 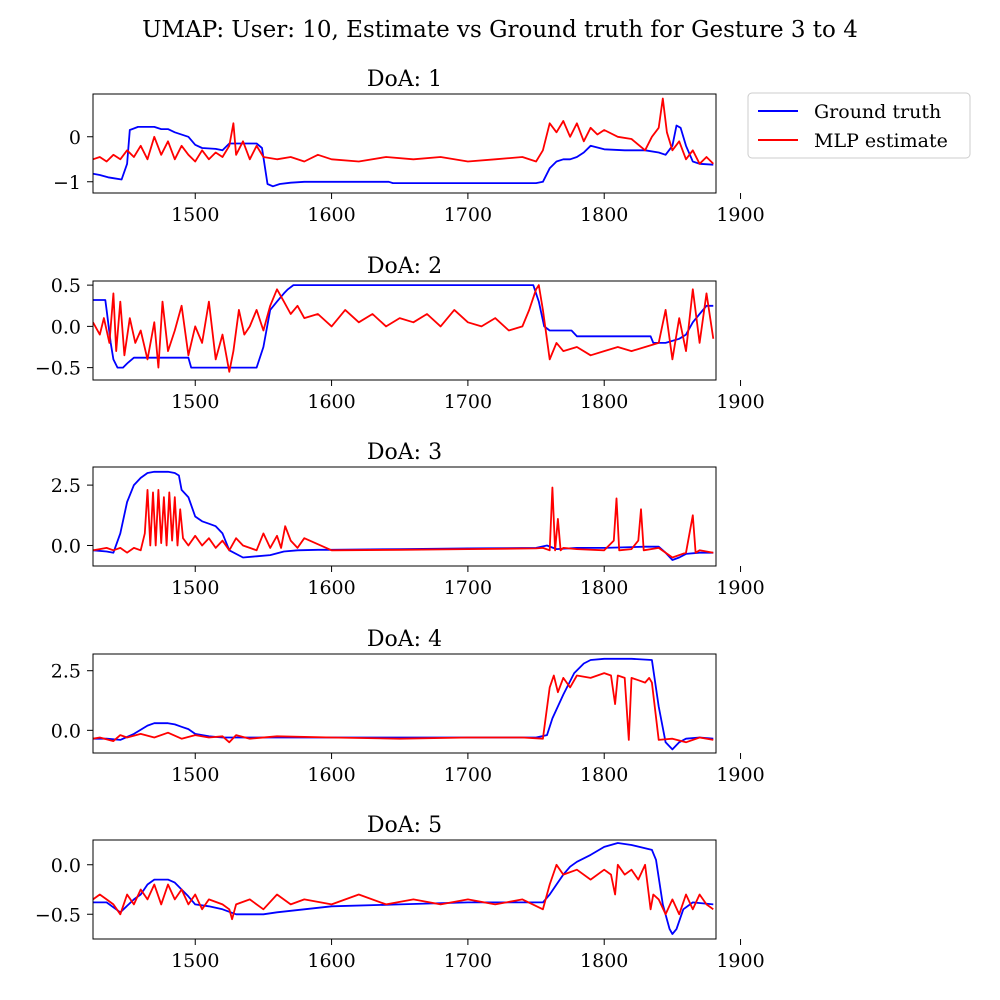 I want to click on subplot-doa-4: DoA: 4 1500 1600 1700 1800 1900 2.5 0.0, so click(x=408, y=706).